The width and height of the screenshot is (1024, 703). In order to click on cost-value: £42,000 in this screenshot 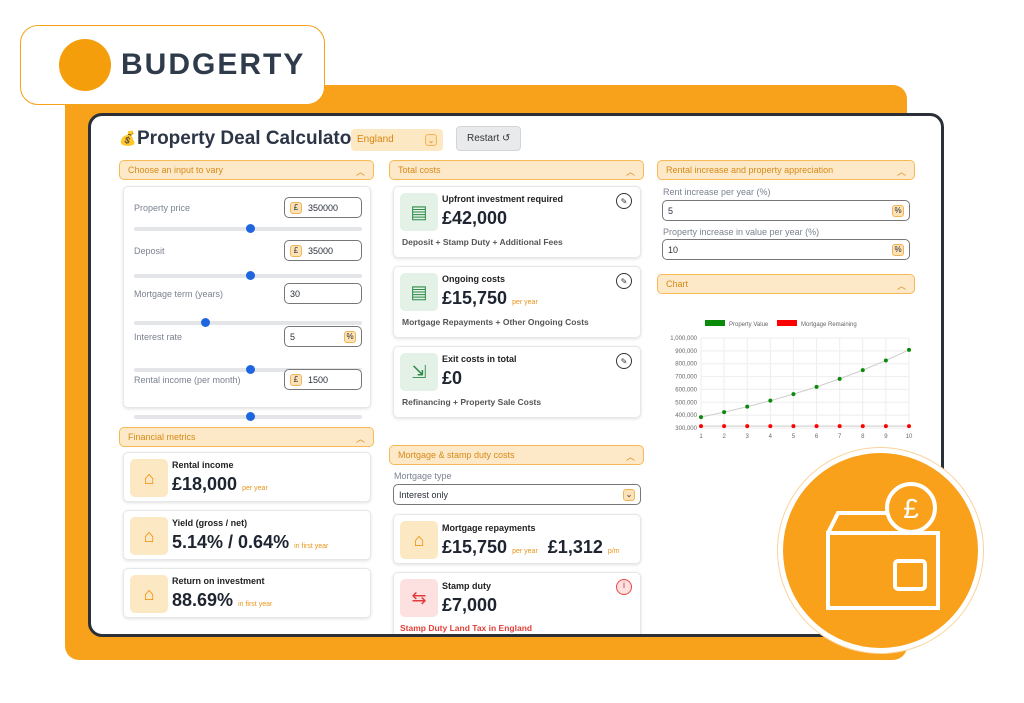, I will do `click(475, 218)`.